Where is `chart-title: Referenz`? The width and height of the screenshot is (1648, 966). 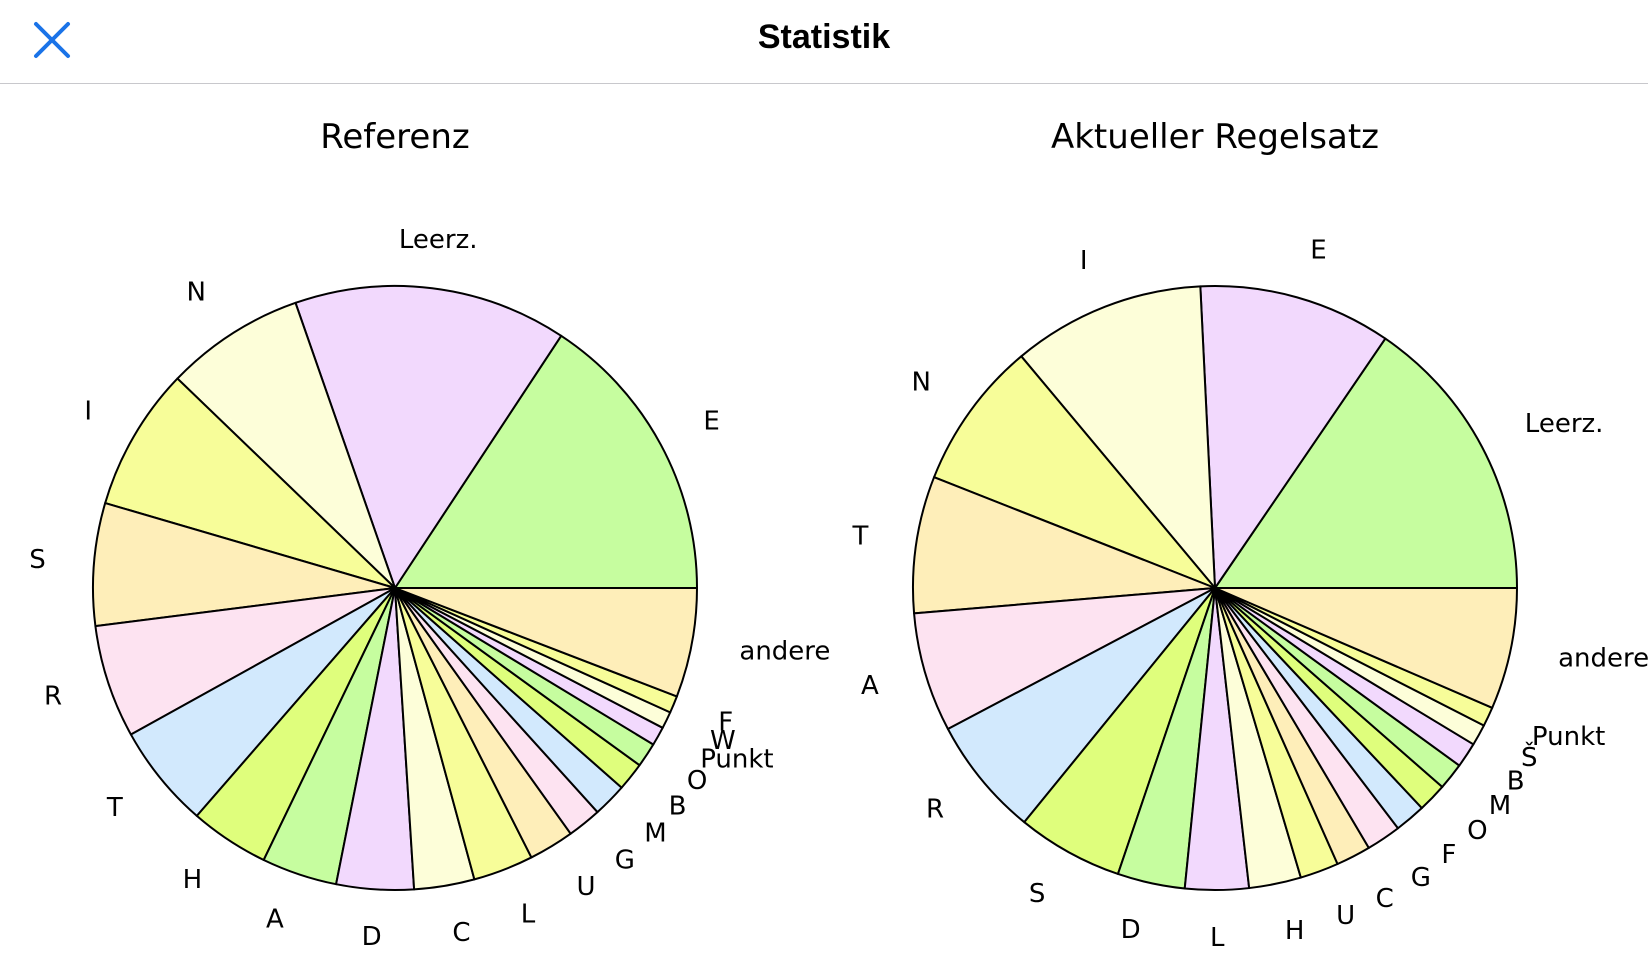
chart-title: Referenz is located at coordinates (394, 137).